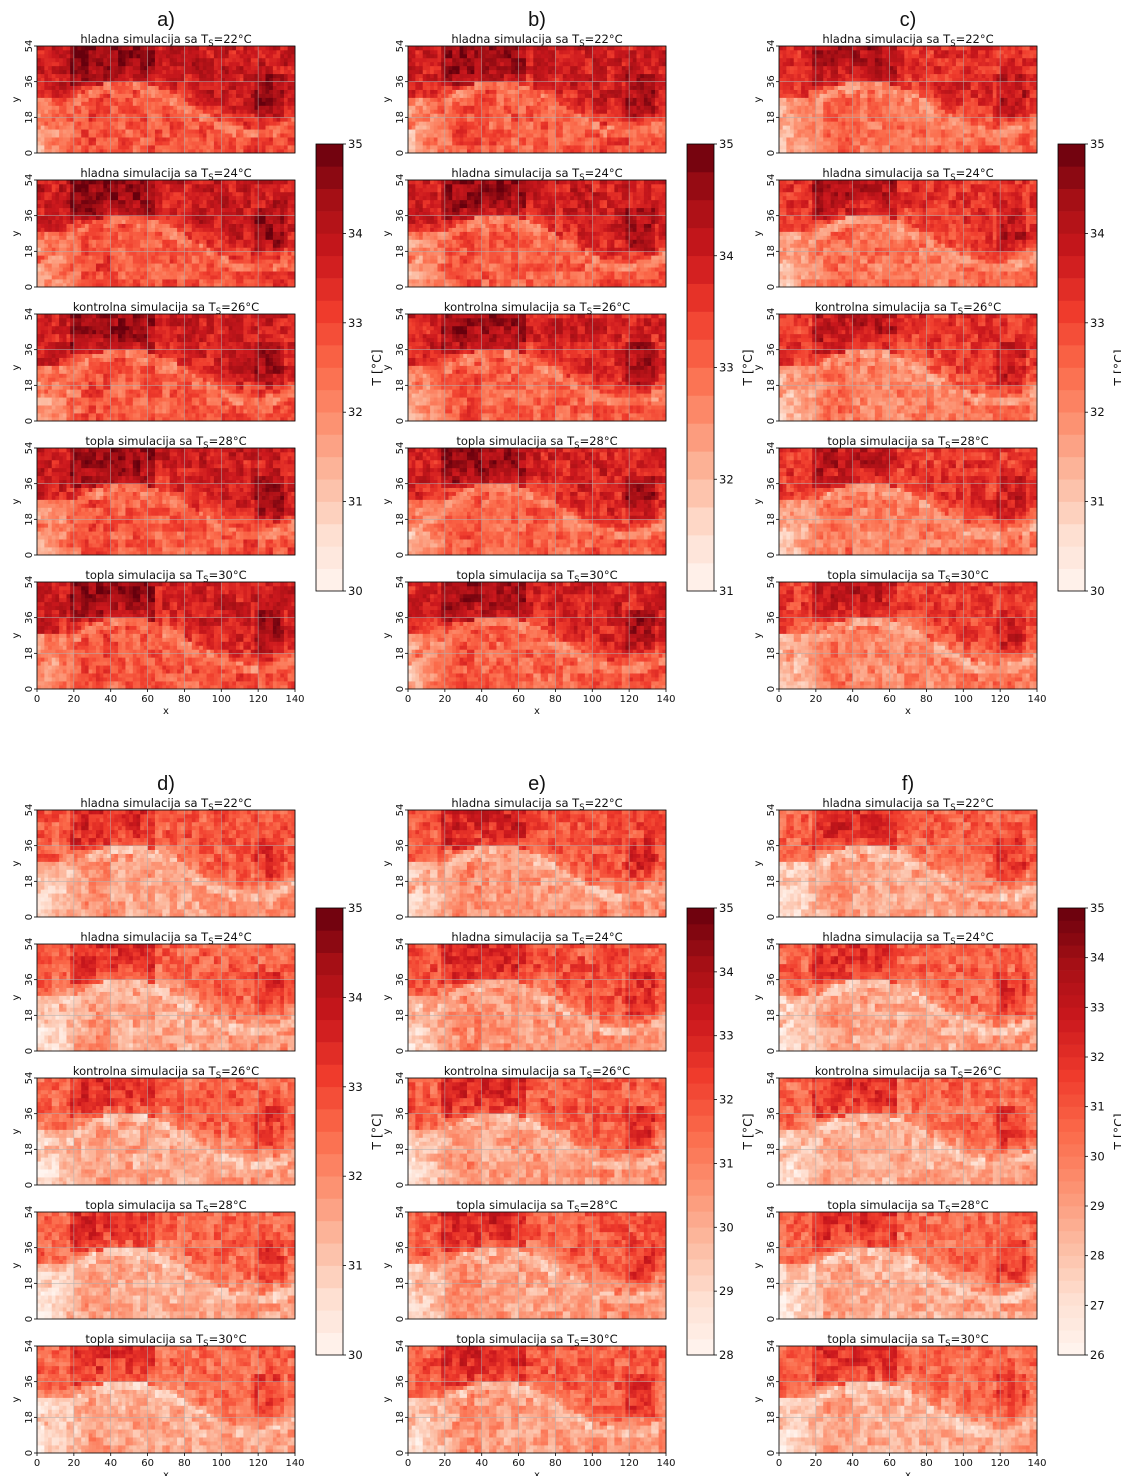 This screenshot has width=1121, height=1476. What do you see at coordinates (355, 502) in the screenshot?
I see `colorbar-tick-label: 31` at bounding box center [355, 502].